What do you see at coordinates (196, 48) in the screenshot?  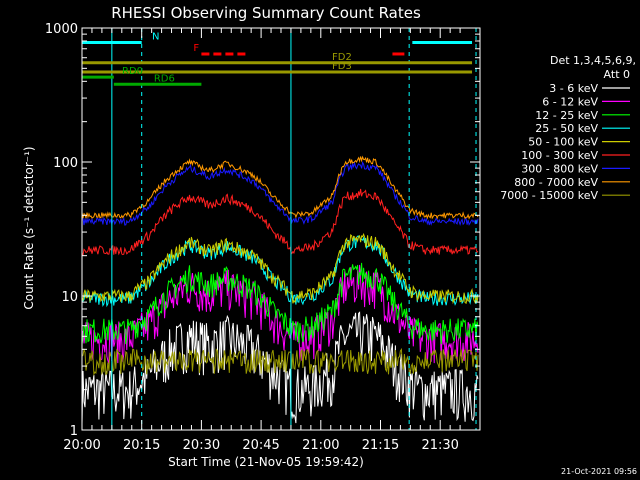 I see `indicator-label: F` at bounding box center [196, 48].